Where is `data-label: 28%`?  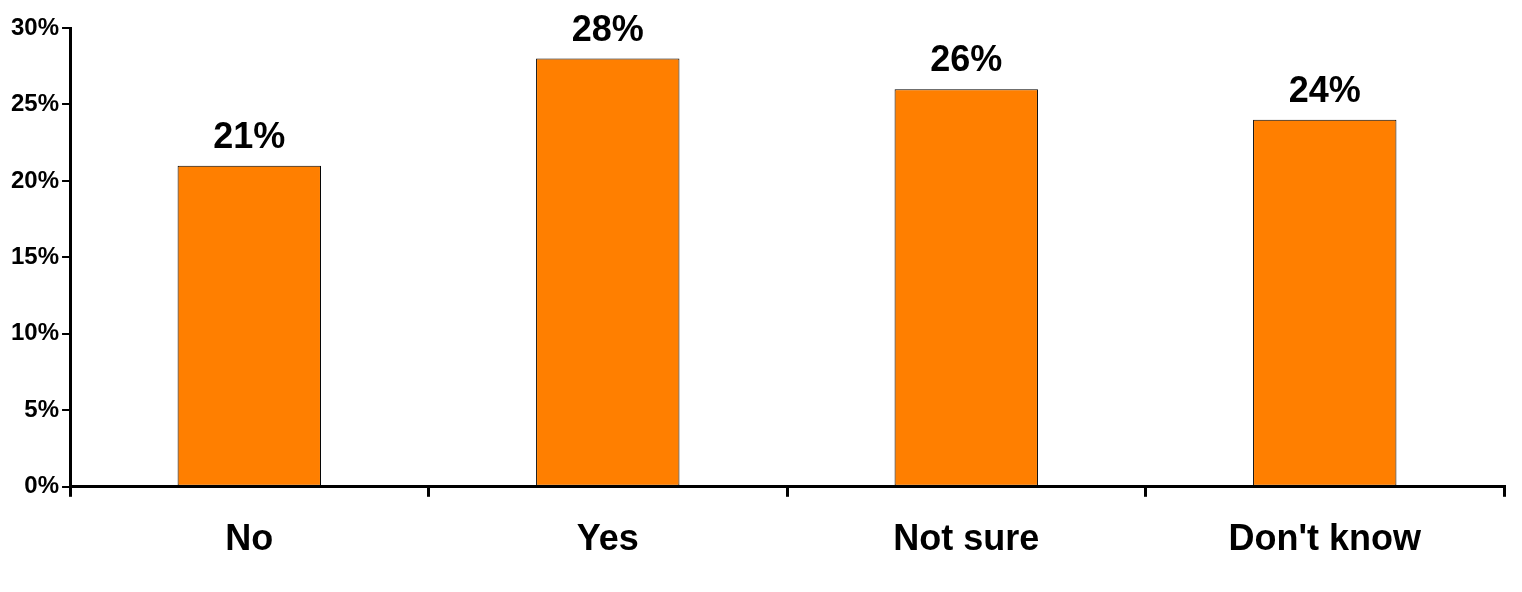
data-label: 28% is located at coordinates (607, 28).